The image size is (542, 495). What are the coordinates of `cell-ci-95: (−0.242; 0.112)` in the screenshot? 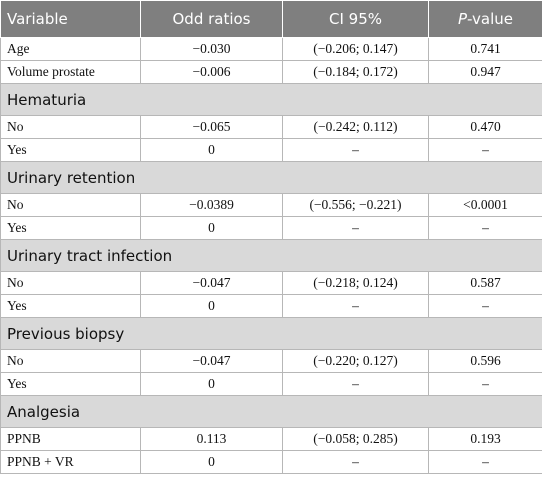 It's located at (355, 127).